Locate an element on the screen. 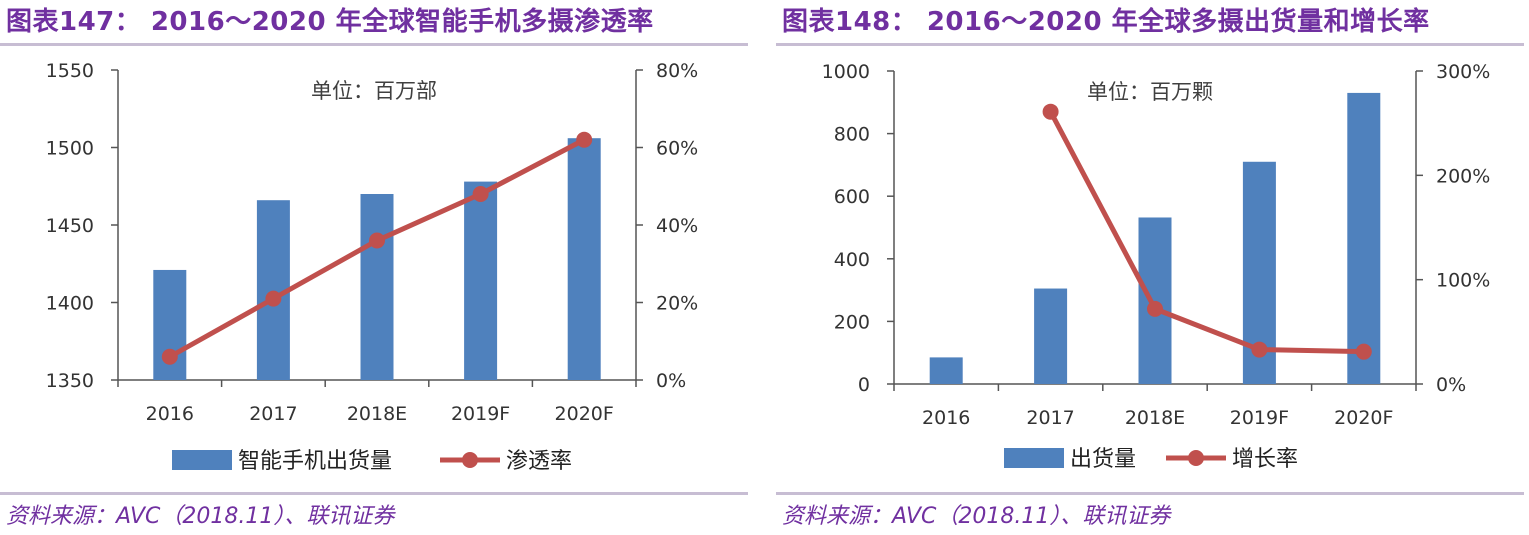  left-axis-tick-label: 1450 is located at coordinates (70, 226).